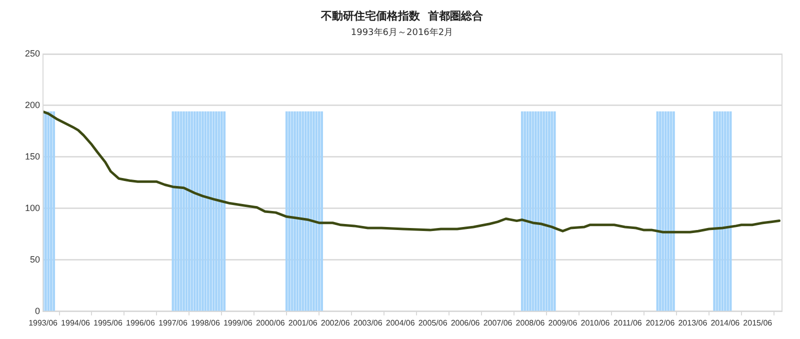  Describe the element at coordinates (693, 323) in the screenshot. I see `x-tick-label: 2013/06` at that location.